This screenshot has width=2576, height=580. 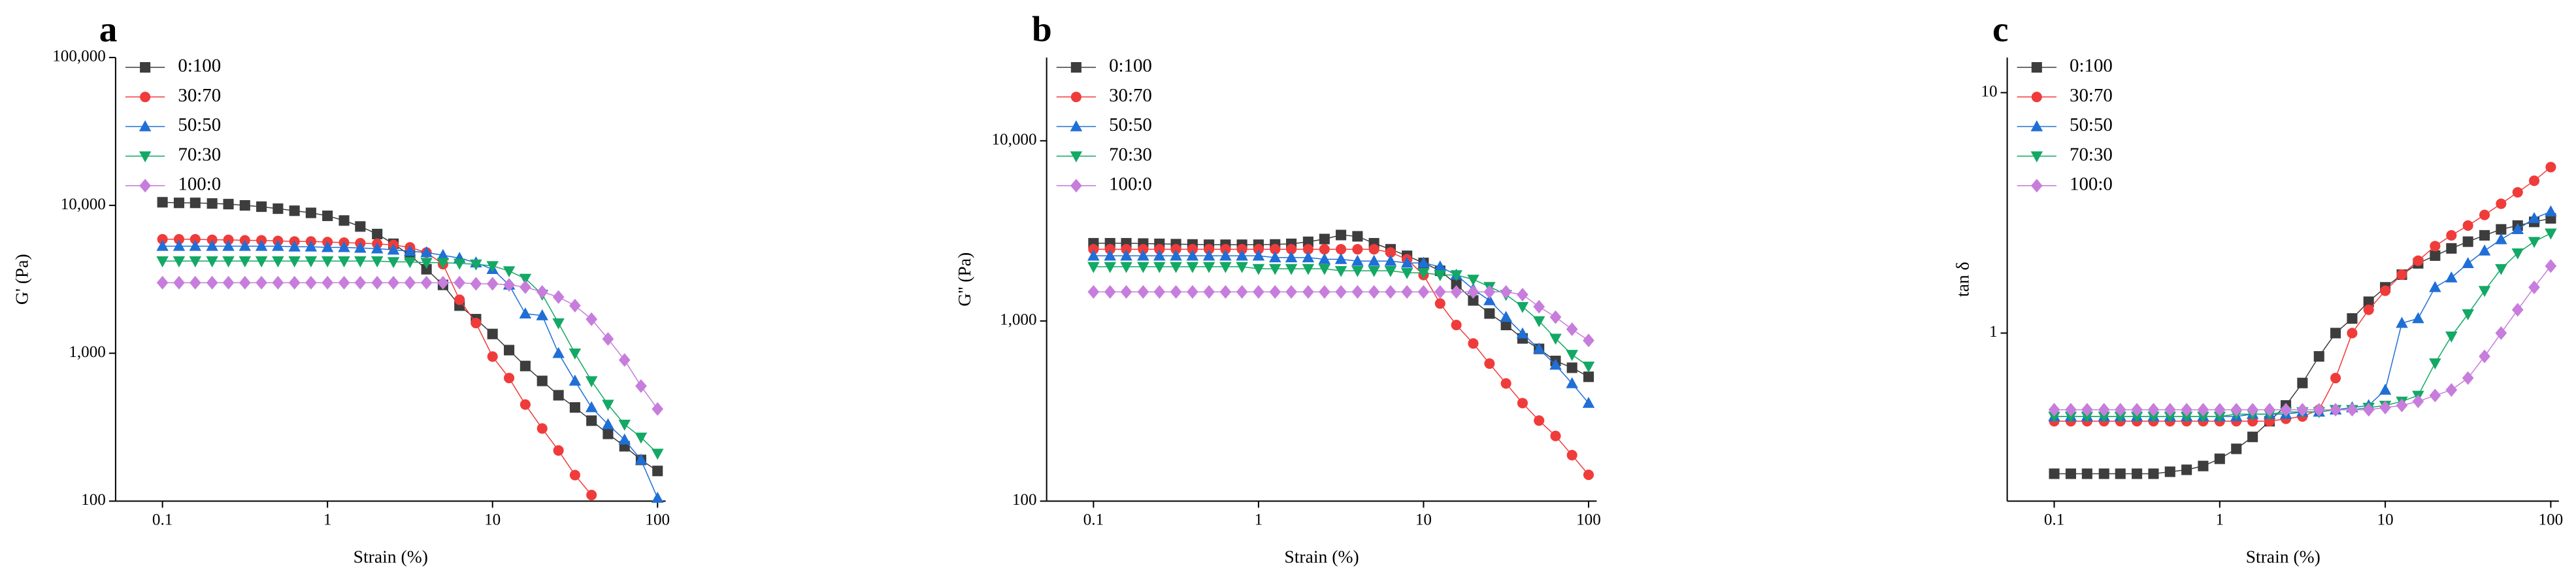 What do you see at coordinates (2000, 29) in the screenshot?
I see `panel-label: c` at bounding box center [2000, 29].